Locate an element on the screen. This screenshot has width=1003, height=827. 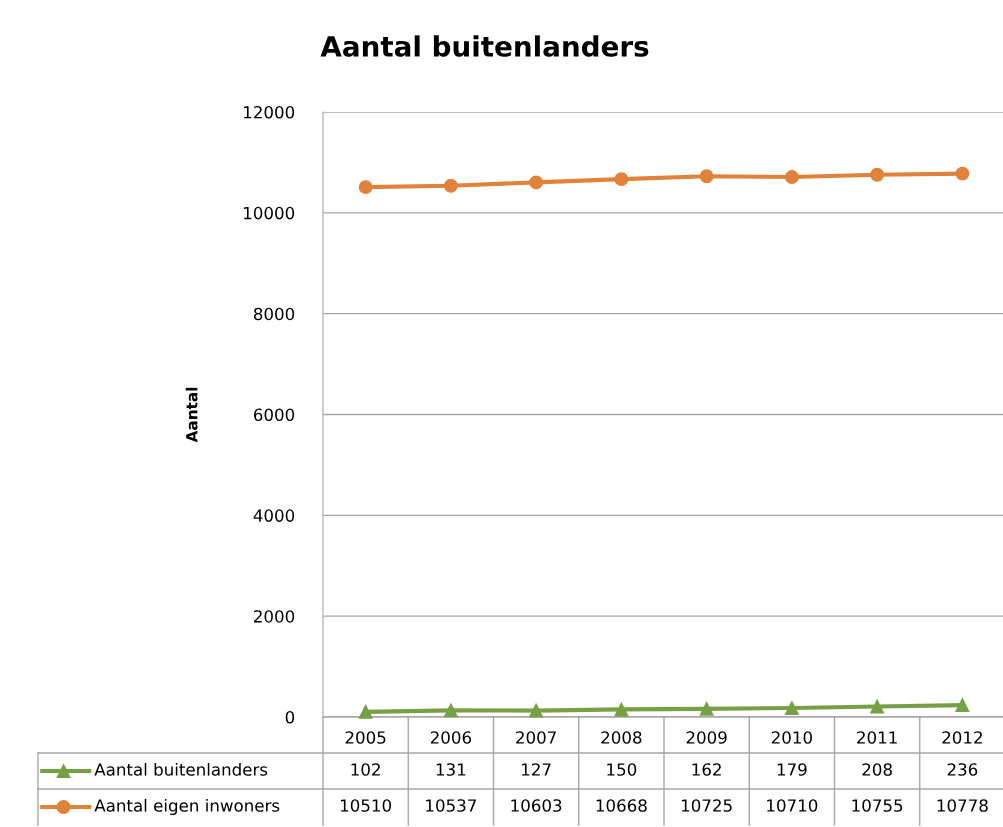
data-label: 131 is located at coordinates (451, 769).